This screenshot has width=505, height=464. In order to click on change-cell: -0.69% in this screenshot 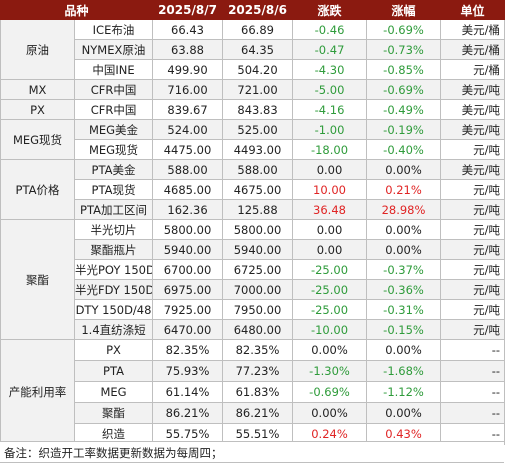, I will do `click(330, 392)`.